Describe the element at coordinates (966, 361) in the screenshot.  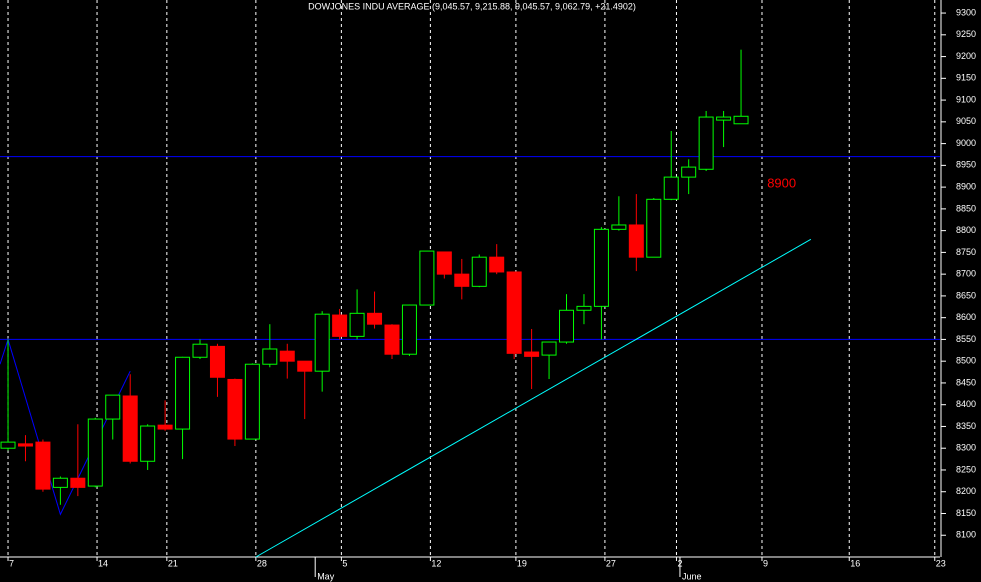
I see `y-tick-label: 8500` at that location.